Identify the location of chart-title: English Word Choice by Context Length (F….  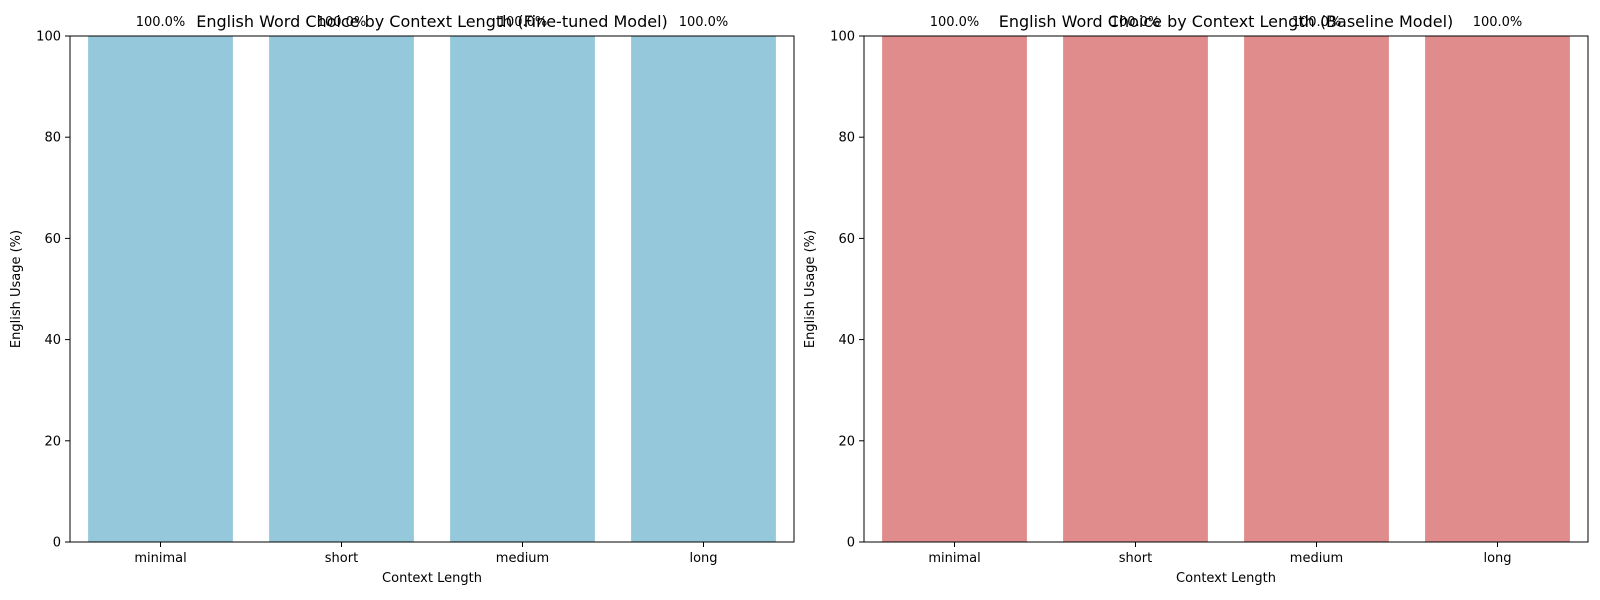
(432, 21).